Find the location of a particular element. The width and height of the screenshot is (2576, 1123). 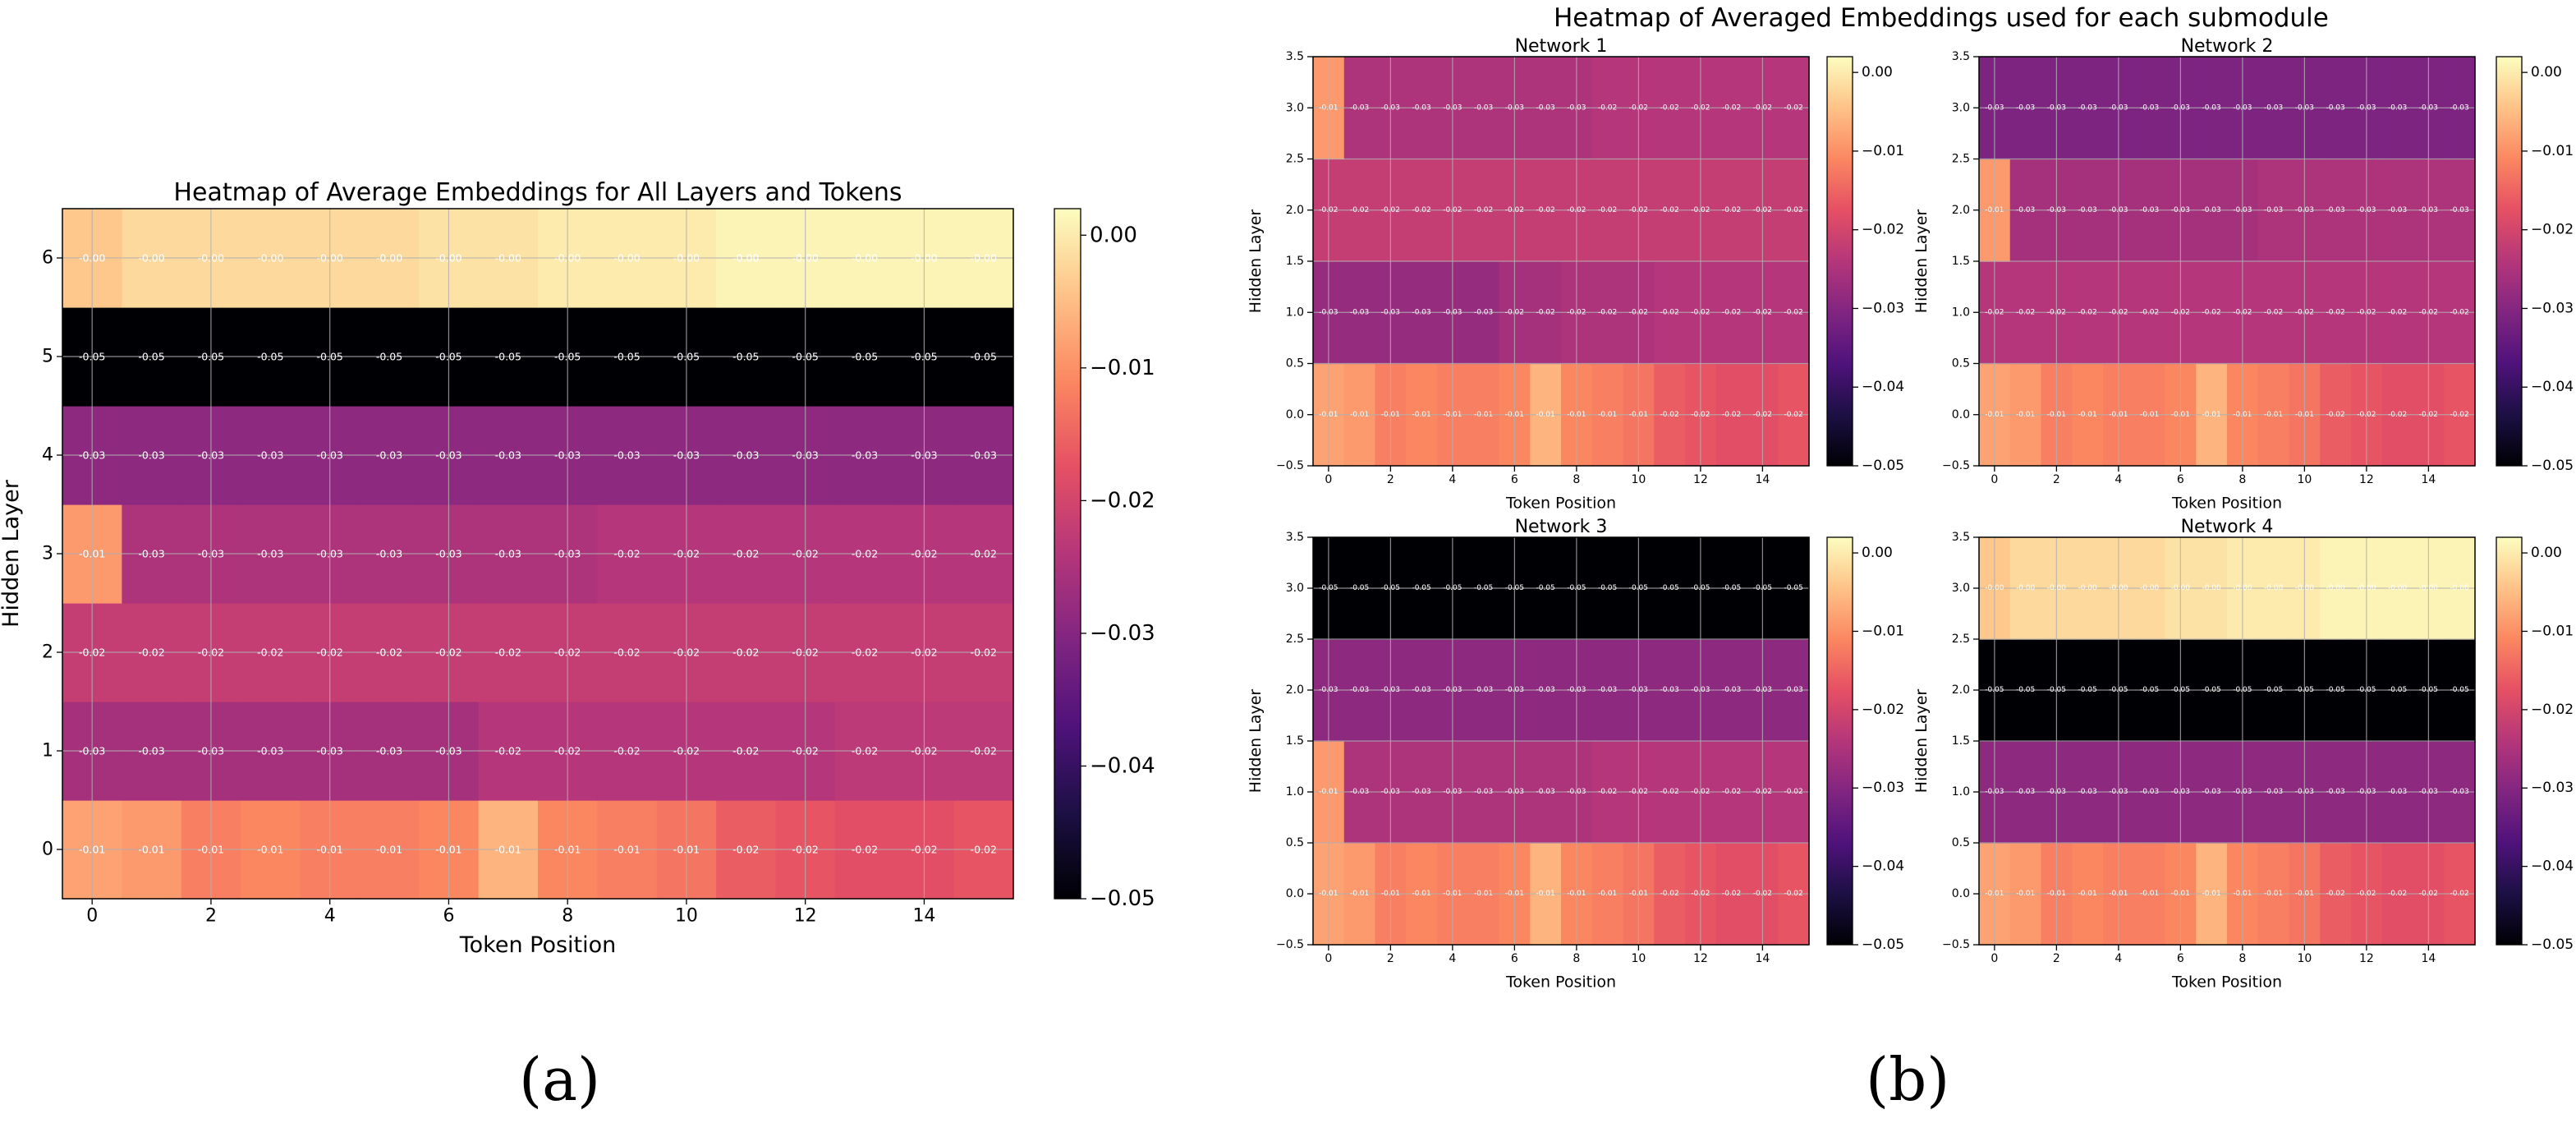

y-tick-label: 2.0 is located at coordinates (1961, 211).